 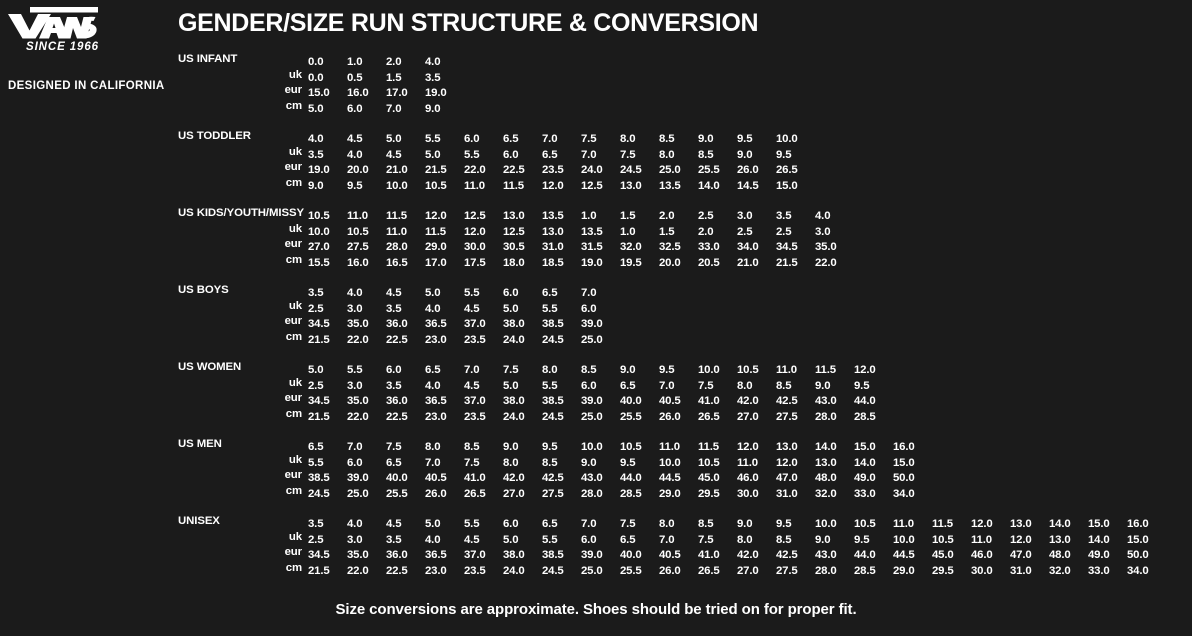 What do you see at coordinates (784, 216) in the screenshot?
I see `size-cell: 3.5` at bounding box center [784, 216].